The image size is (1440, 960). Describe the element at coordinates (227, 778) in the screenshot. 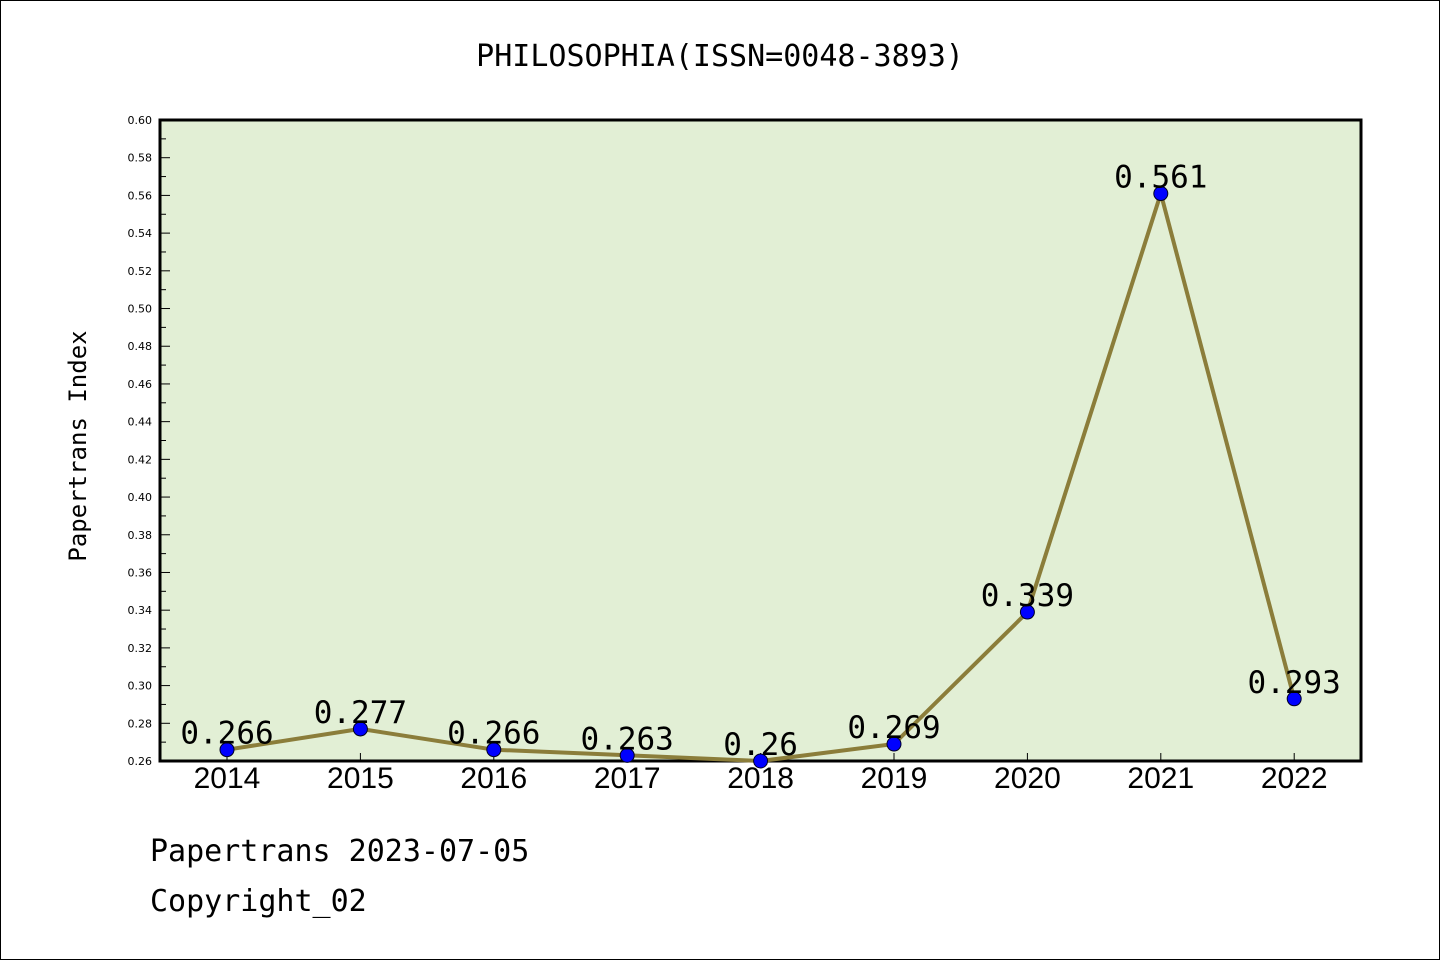

I see `x-tick-label: 2014` at that location.